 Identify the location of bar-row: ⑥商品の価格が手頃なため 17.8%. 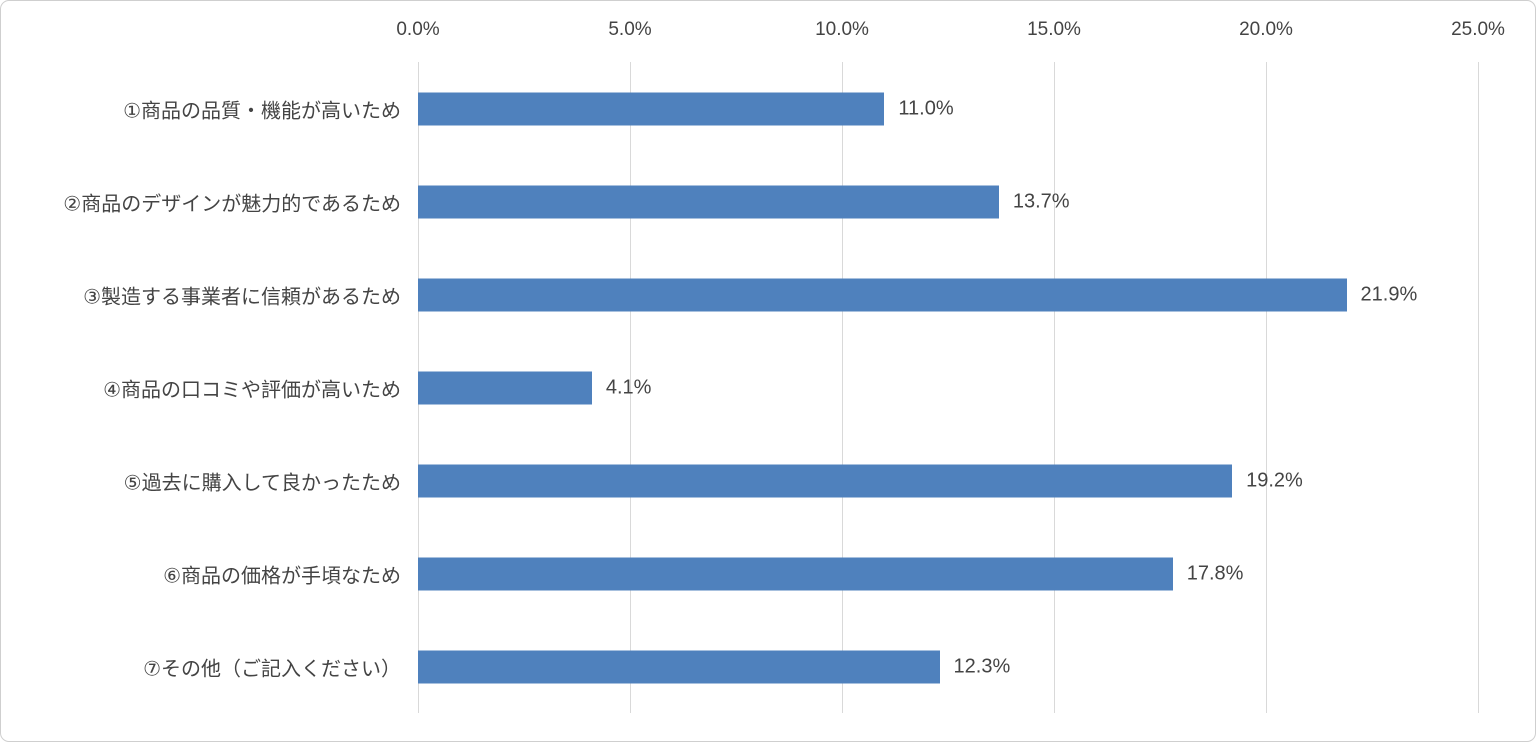
(820, 573).